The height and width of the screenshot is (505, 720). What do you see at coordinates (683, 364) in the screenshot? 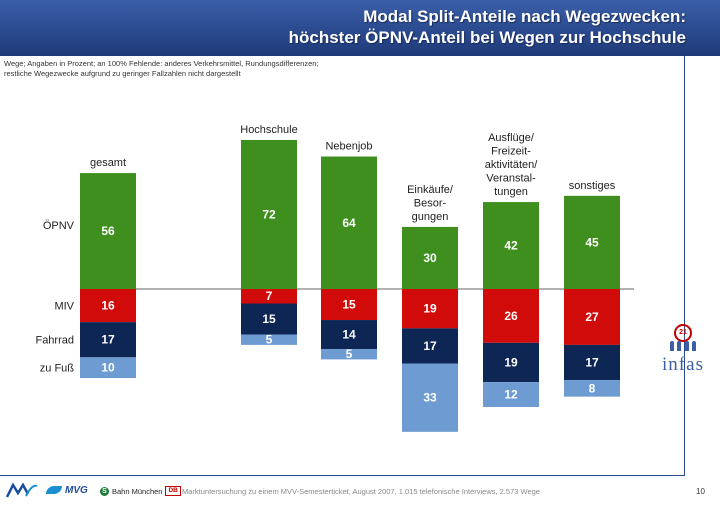
I see `infas-logo-text: infas` at bounding box center [683, 364].